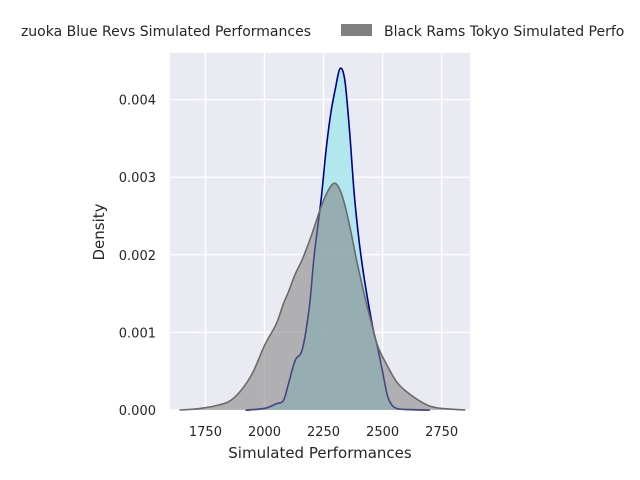 The height and width of the screenshot is (480, 640). I want to click on x-tick-label: 2500, so click(382, 432).